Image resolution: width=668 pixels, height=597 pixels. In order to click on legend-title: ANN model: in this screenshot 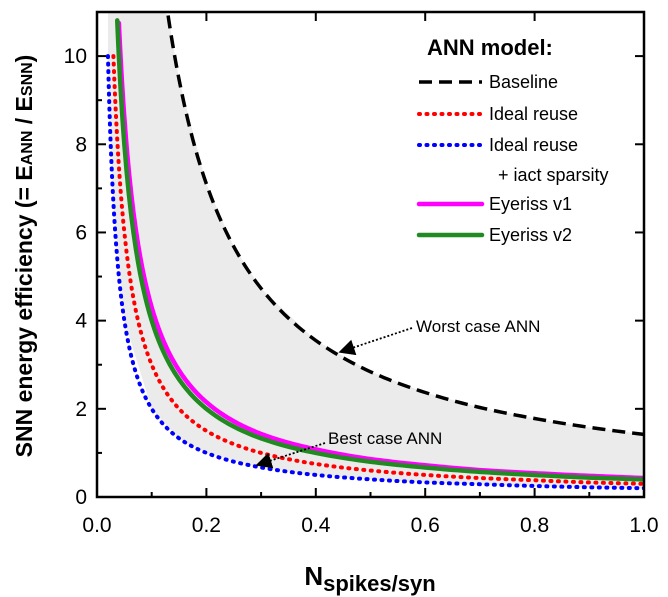, I will do `click(490, 47)`.